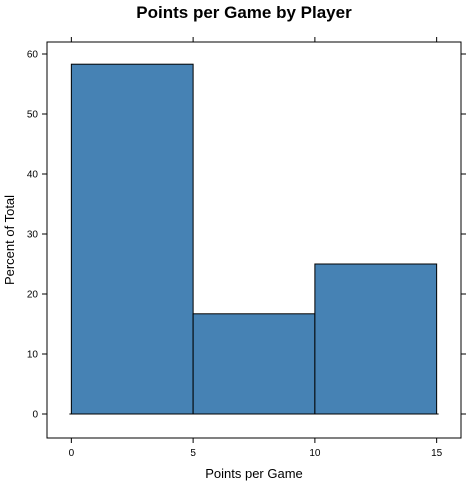 The width and height of the screenshot is (474, 485). What do you see at coordinates (244, 12) in the screenshot?
I see `chart-title: Points per Game by Player` at bounding box center [244, 12].